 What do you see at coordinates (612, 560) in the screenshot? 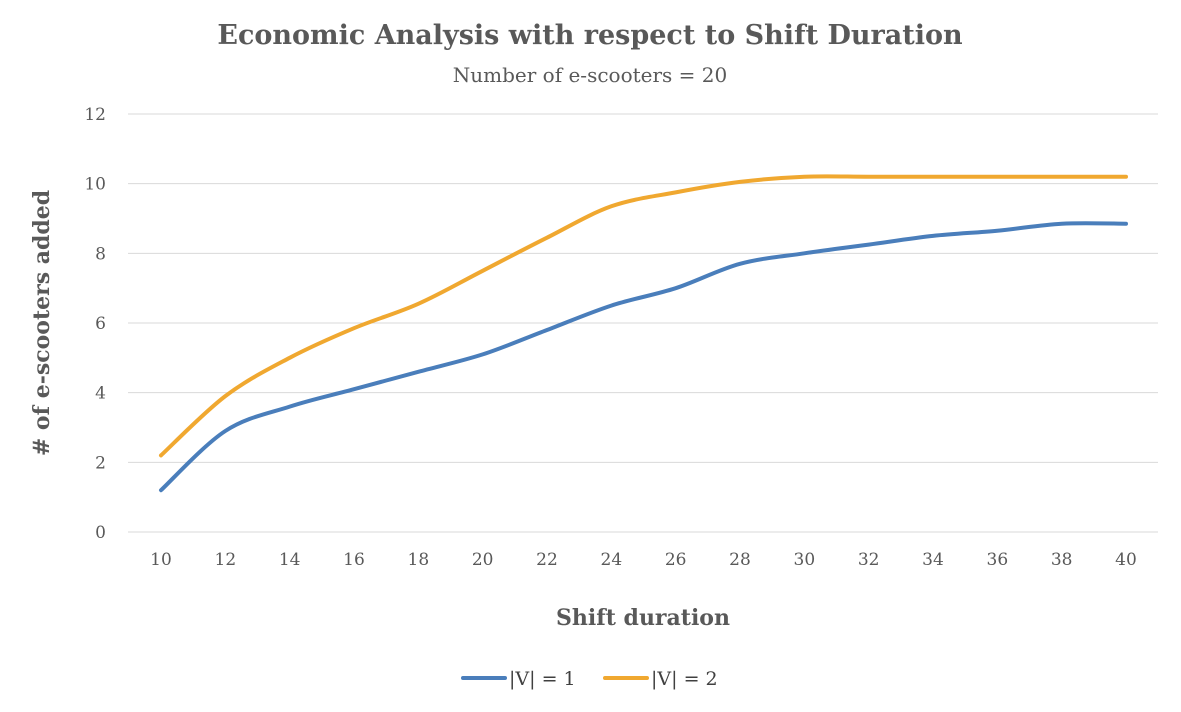
I see `x-tick-label: 24` at bounding box center [612, 560].